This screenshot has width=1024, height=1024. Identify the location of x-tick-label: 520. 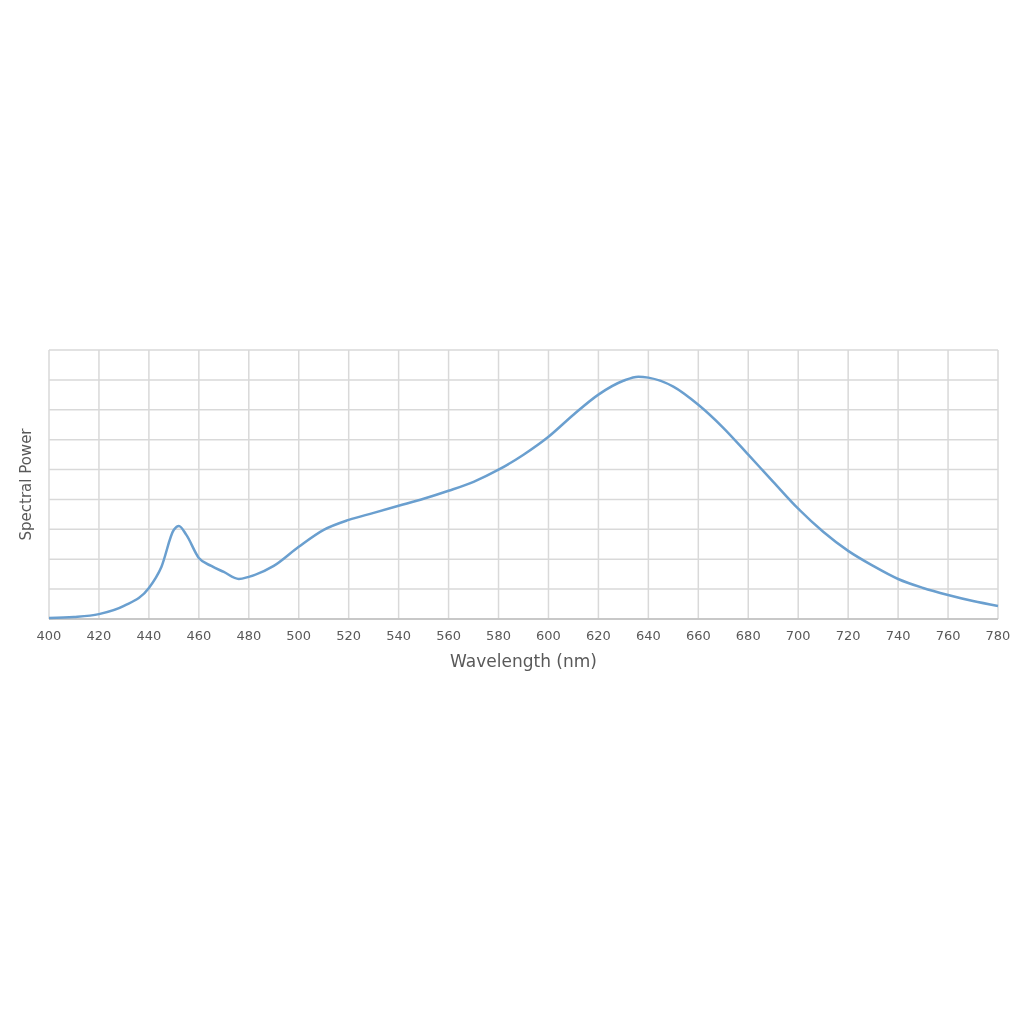
(349, 635).